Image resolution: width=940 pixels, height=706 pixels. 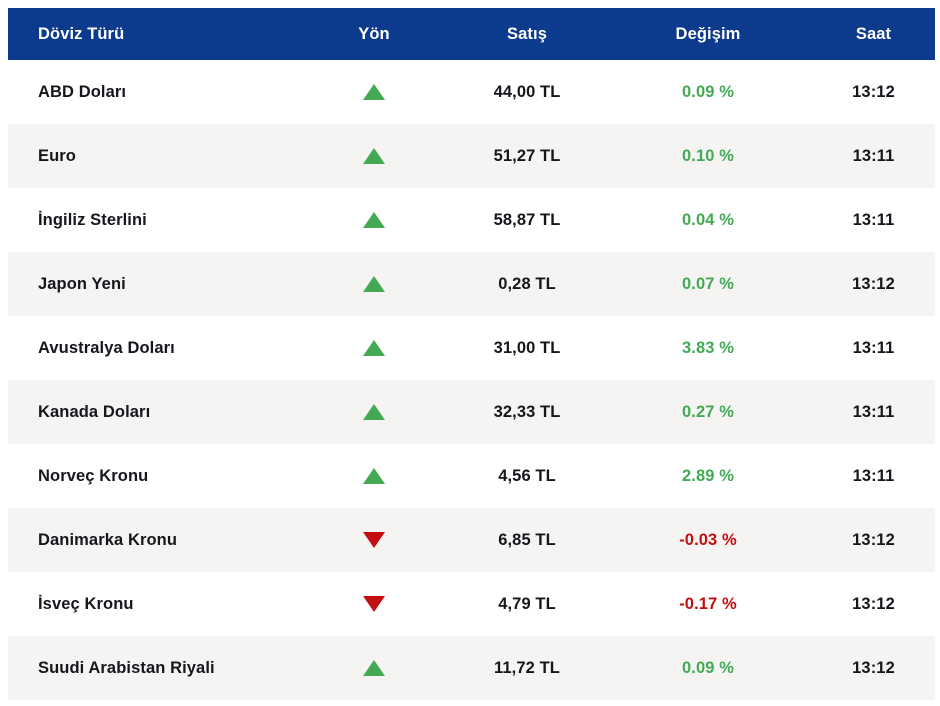 What do you see at coordinates (527, 219) in the screenshot?
I see `price-value: 58,87 TL` at bounding box center [527, 219].